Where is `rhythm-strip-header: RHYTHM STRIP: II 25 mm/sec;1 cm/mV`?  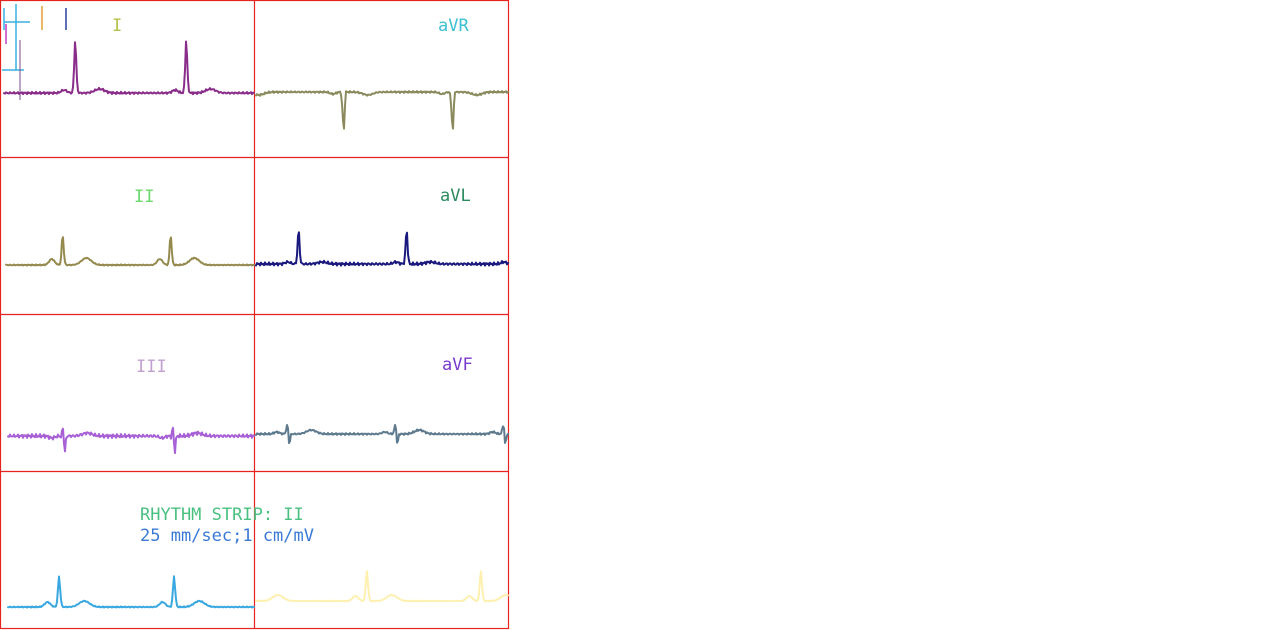
rhythm-strip-header: RHYTHM STRIP: II 25 mm/sec;1 cm/mV is located at coordinates (227, 525).